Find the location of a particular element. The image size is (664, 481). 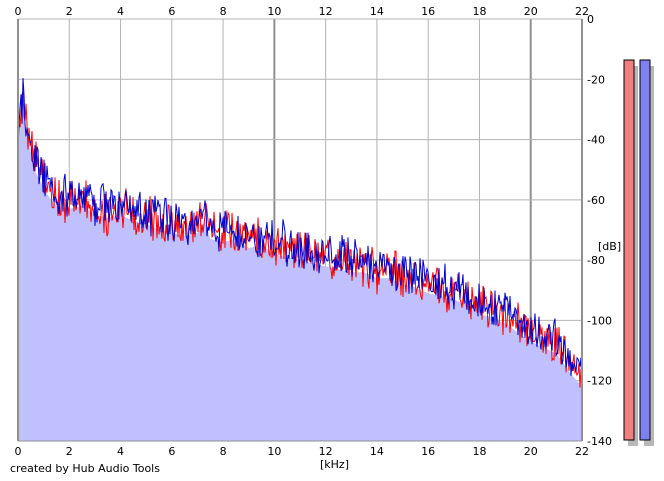

x-tick-label-top: 12 is located at coordinates (326, 11).